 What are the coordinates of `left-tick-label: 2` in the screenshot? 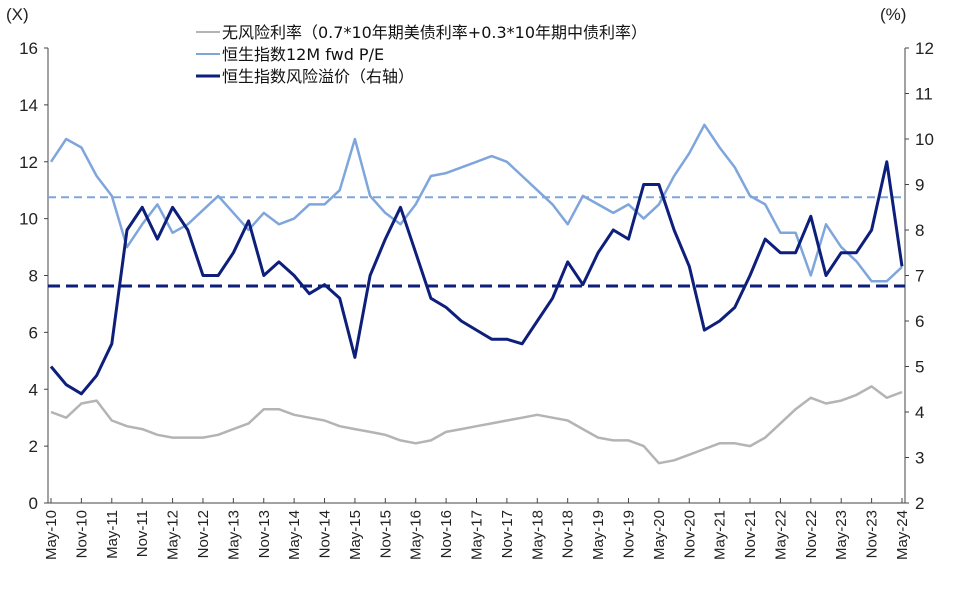 It's located at (33, 446).